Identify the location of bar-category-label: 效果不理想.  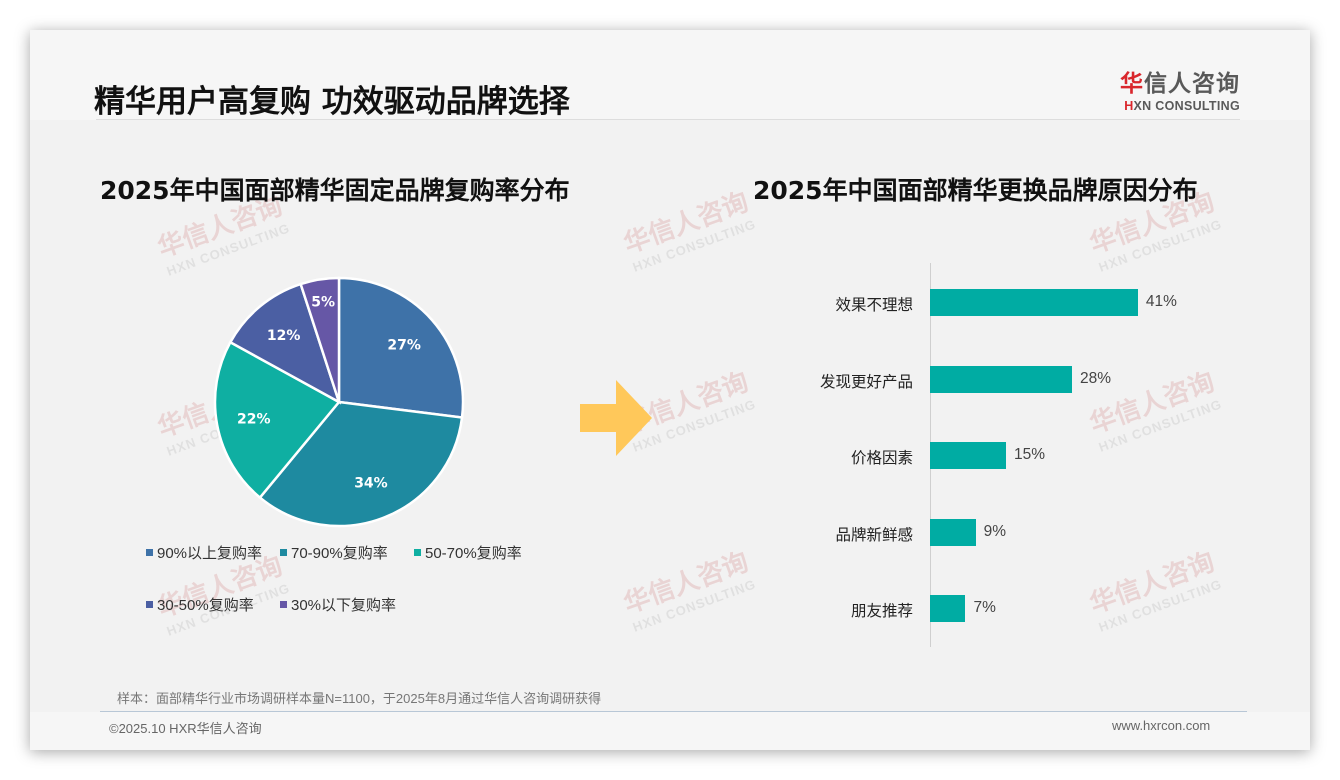
(874, 305).